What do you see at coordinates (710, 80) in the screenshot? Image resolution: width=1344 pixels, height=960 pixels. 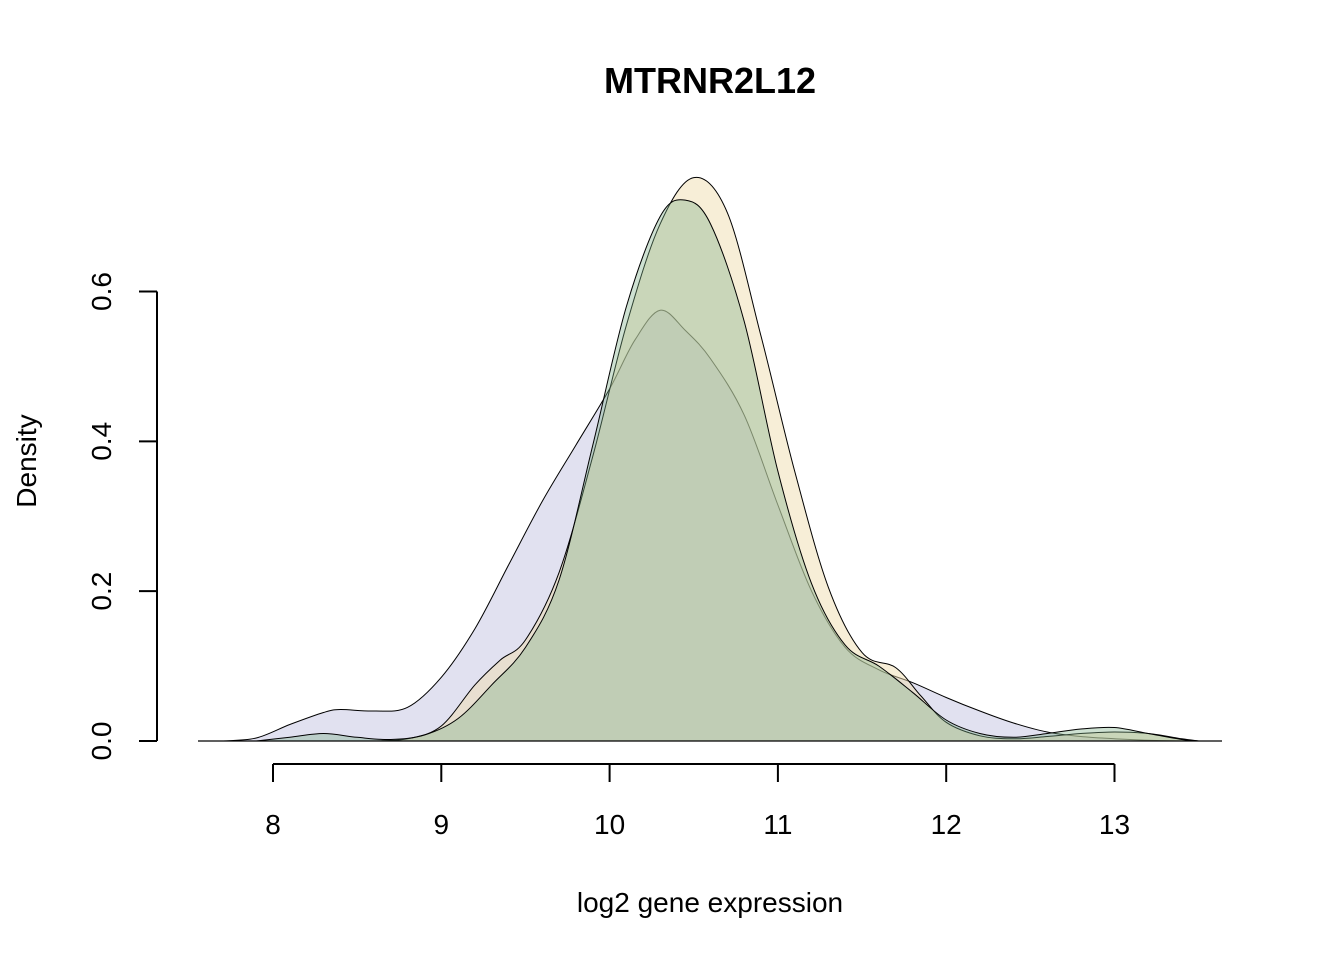 I see `chart-title: MTRNR2L12` at bounding box center [710, 80].